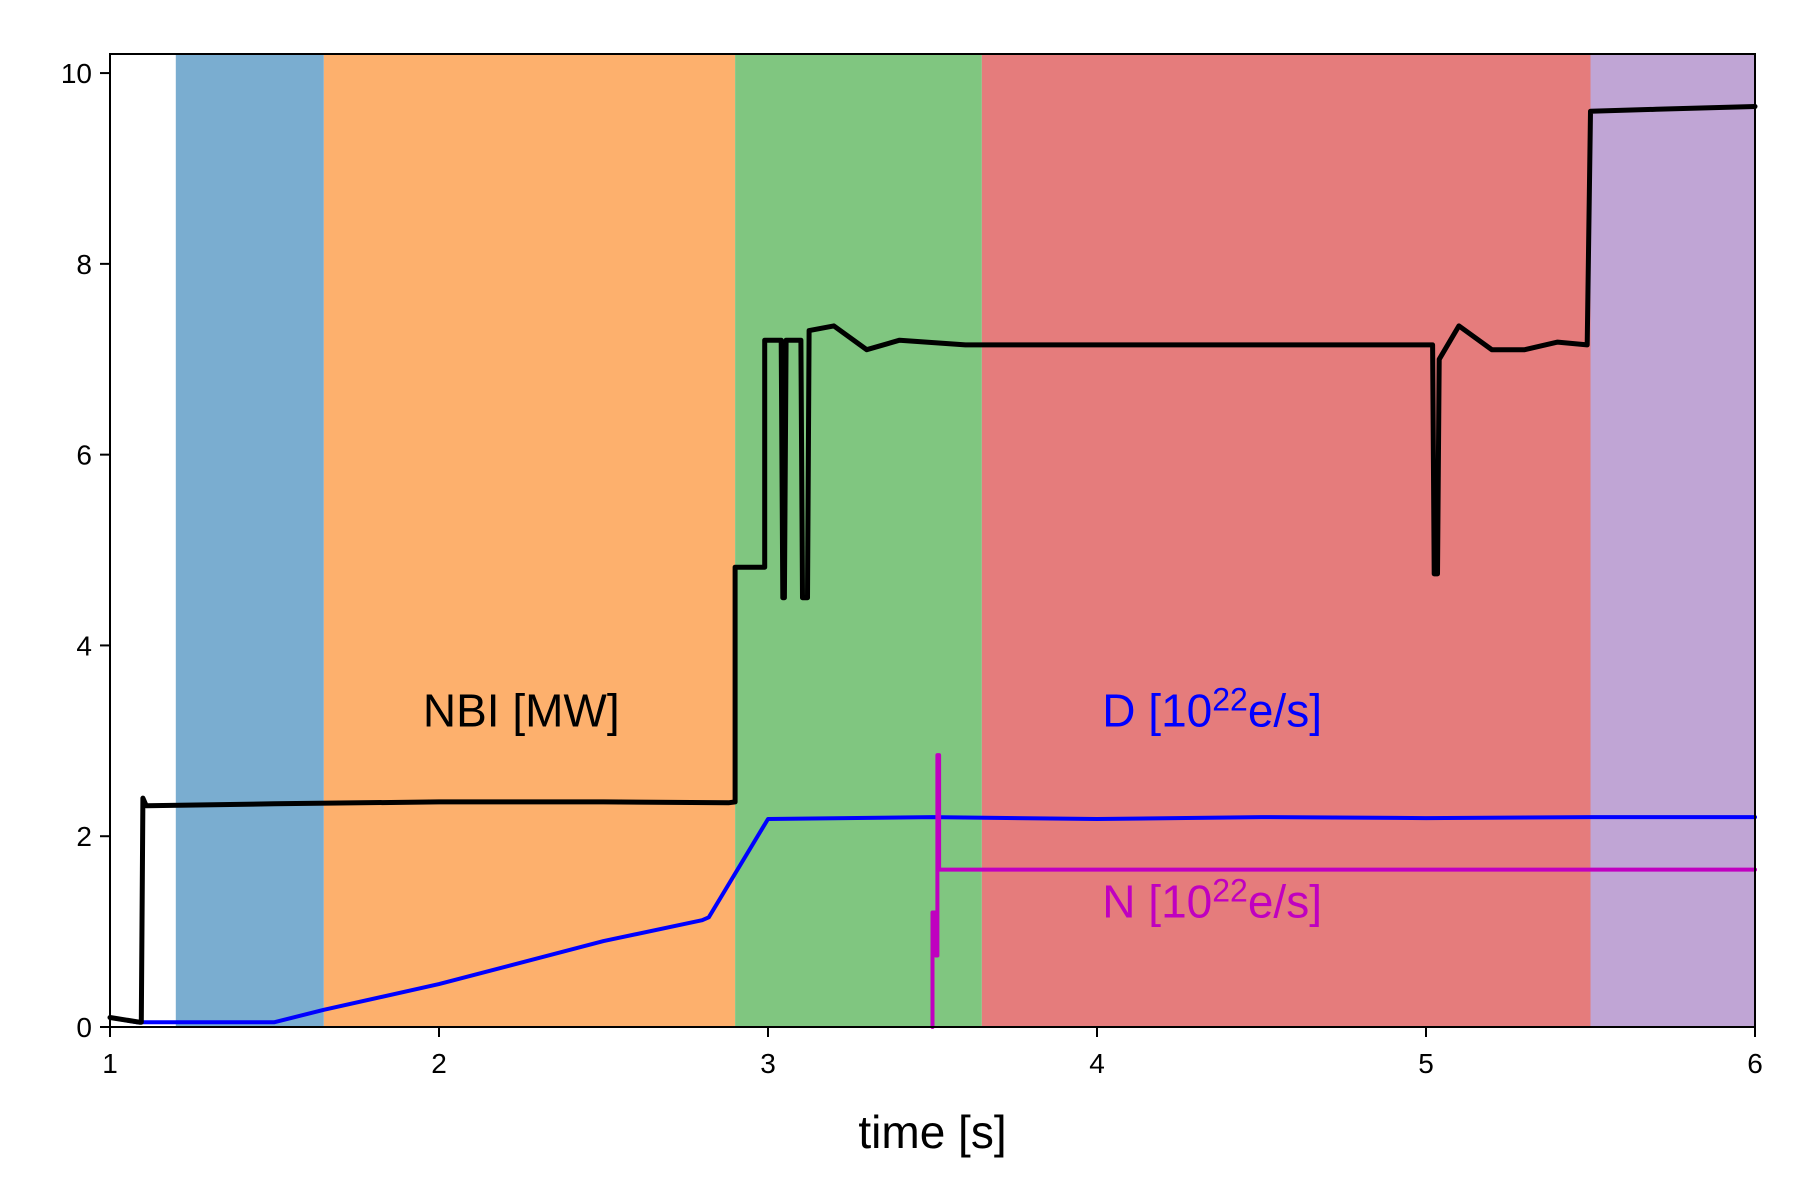  I want to click on x-axis-label: time [s], so click(932, 1132).